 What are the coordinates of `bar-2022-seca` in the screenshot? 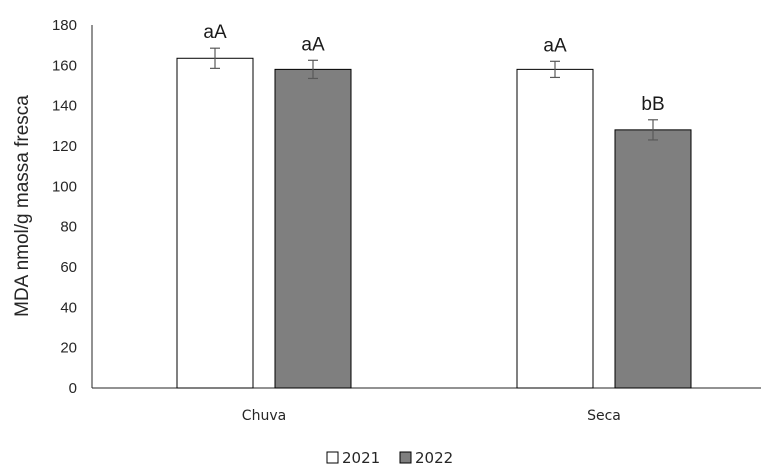 It's located at (653, 259).